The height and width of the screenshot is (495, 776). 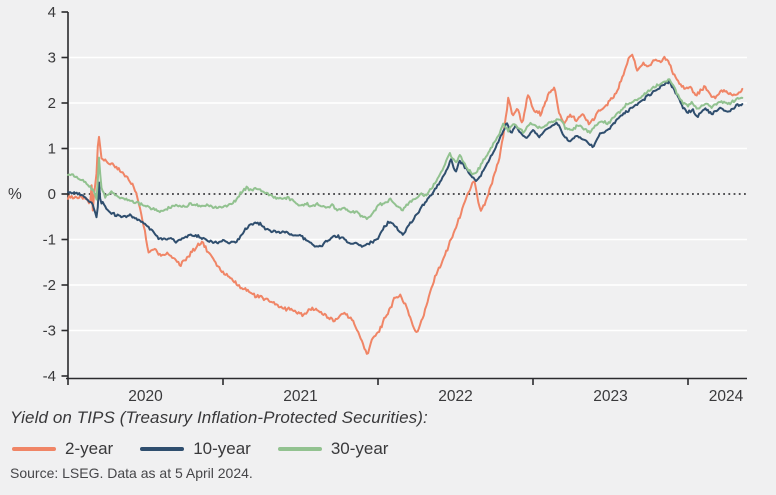 What do you see at coordinates (34, 449) in the screenshot?
I see `legend-swatch-2-year` at bounding box center [34, 449].